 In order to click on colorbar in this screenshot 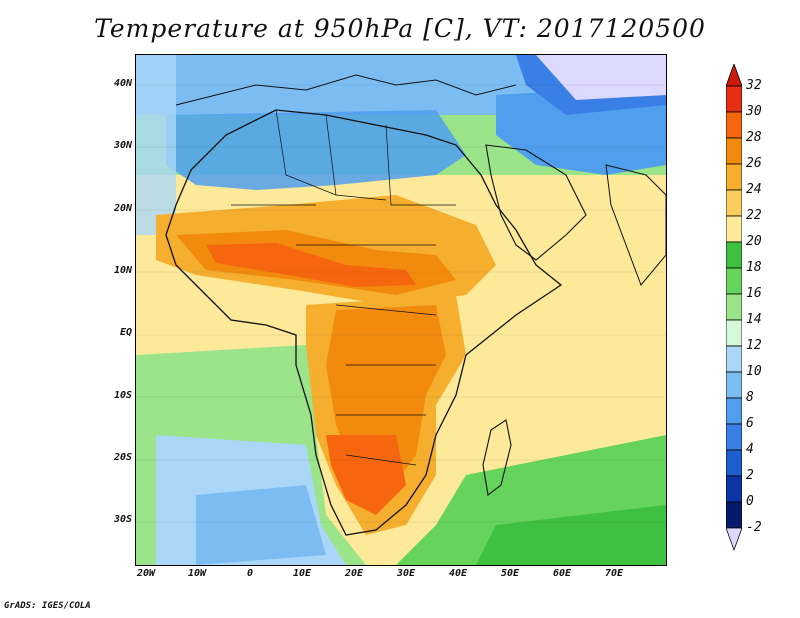, I will do `click(734, 310)`.